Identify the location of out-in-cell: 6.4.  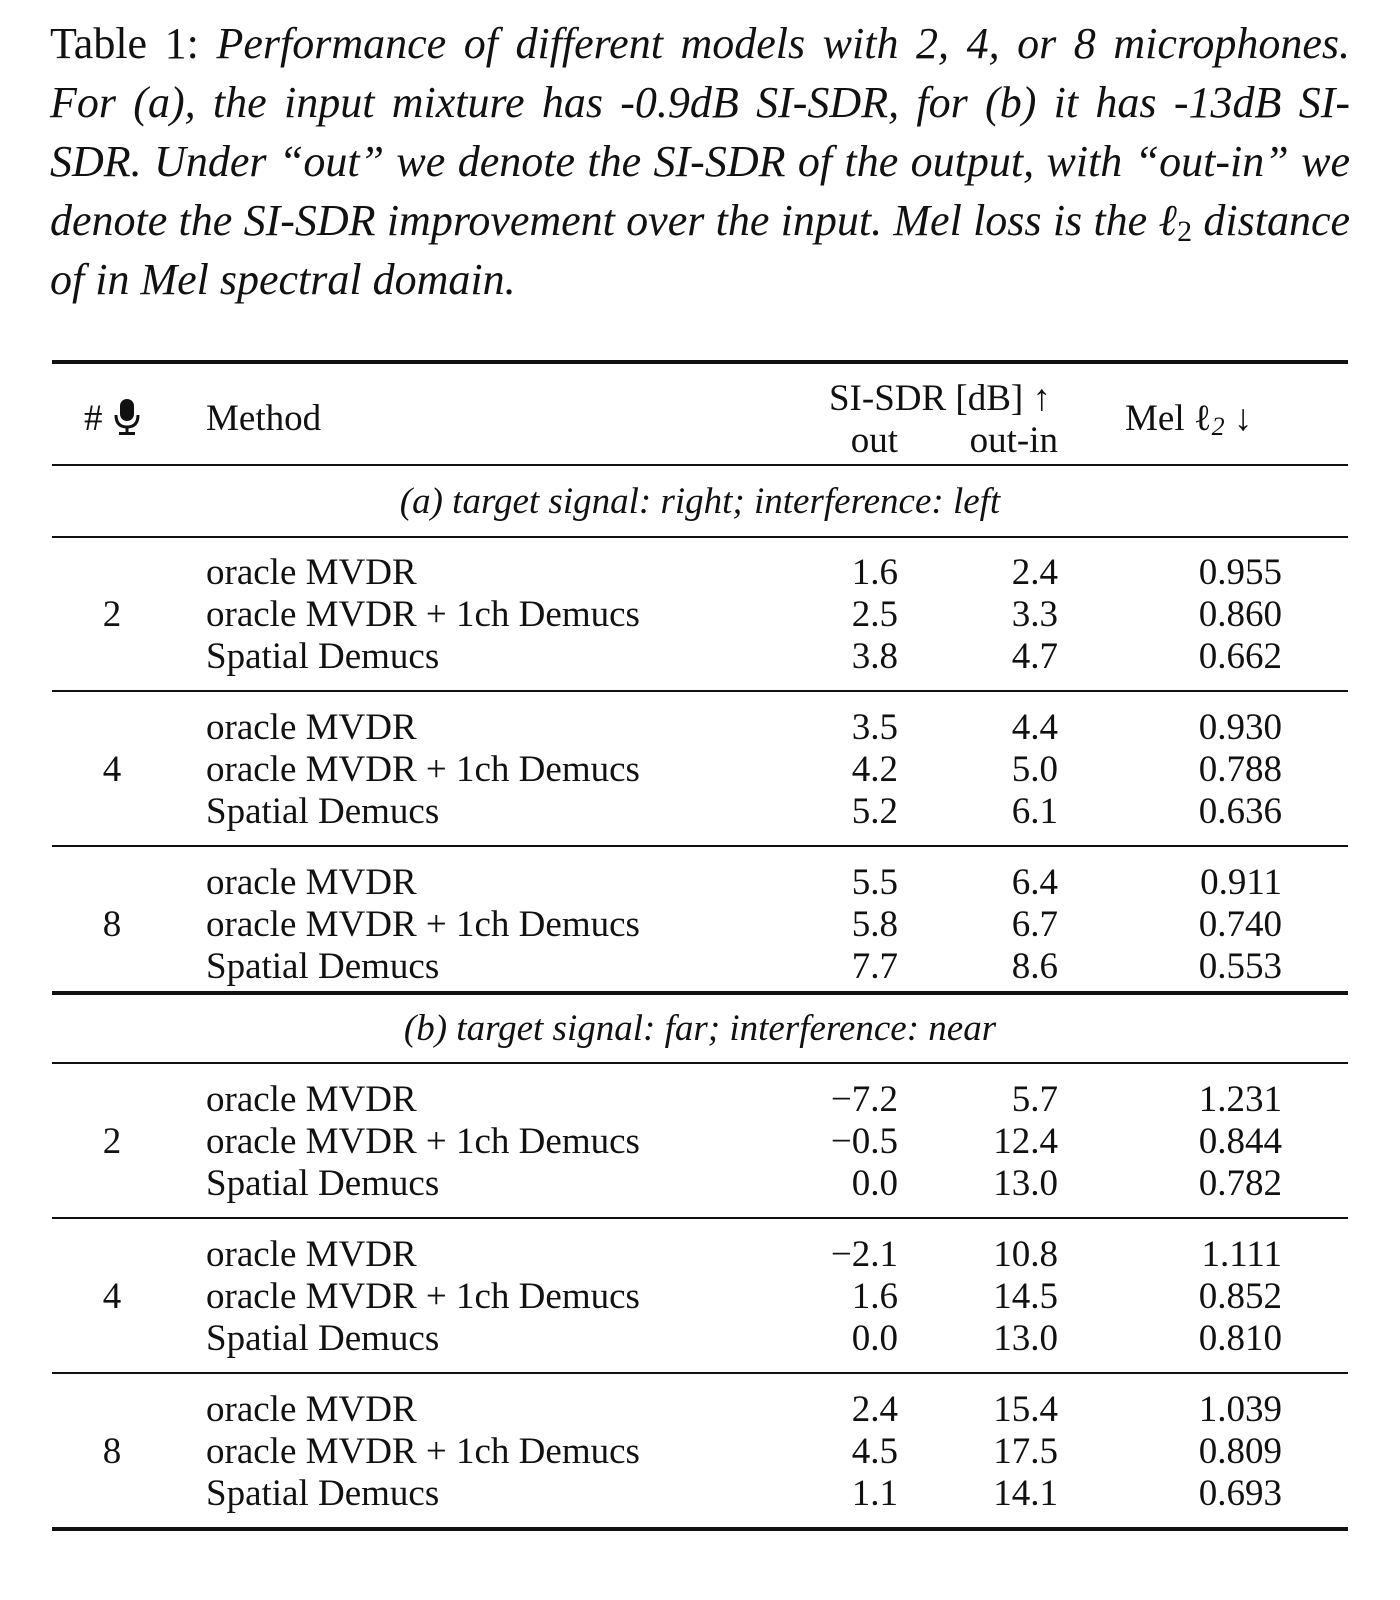
(1034, 882).